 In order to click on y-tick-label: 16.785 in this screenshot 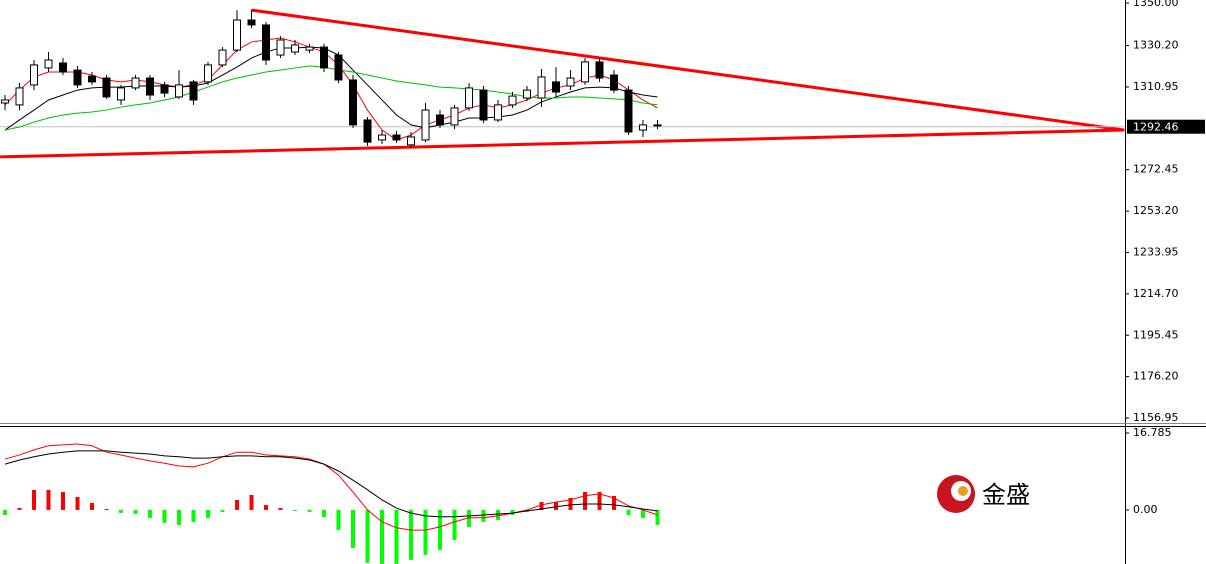, I will do `click(1152, 432)`.